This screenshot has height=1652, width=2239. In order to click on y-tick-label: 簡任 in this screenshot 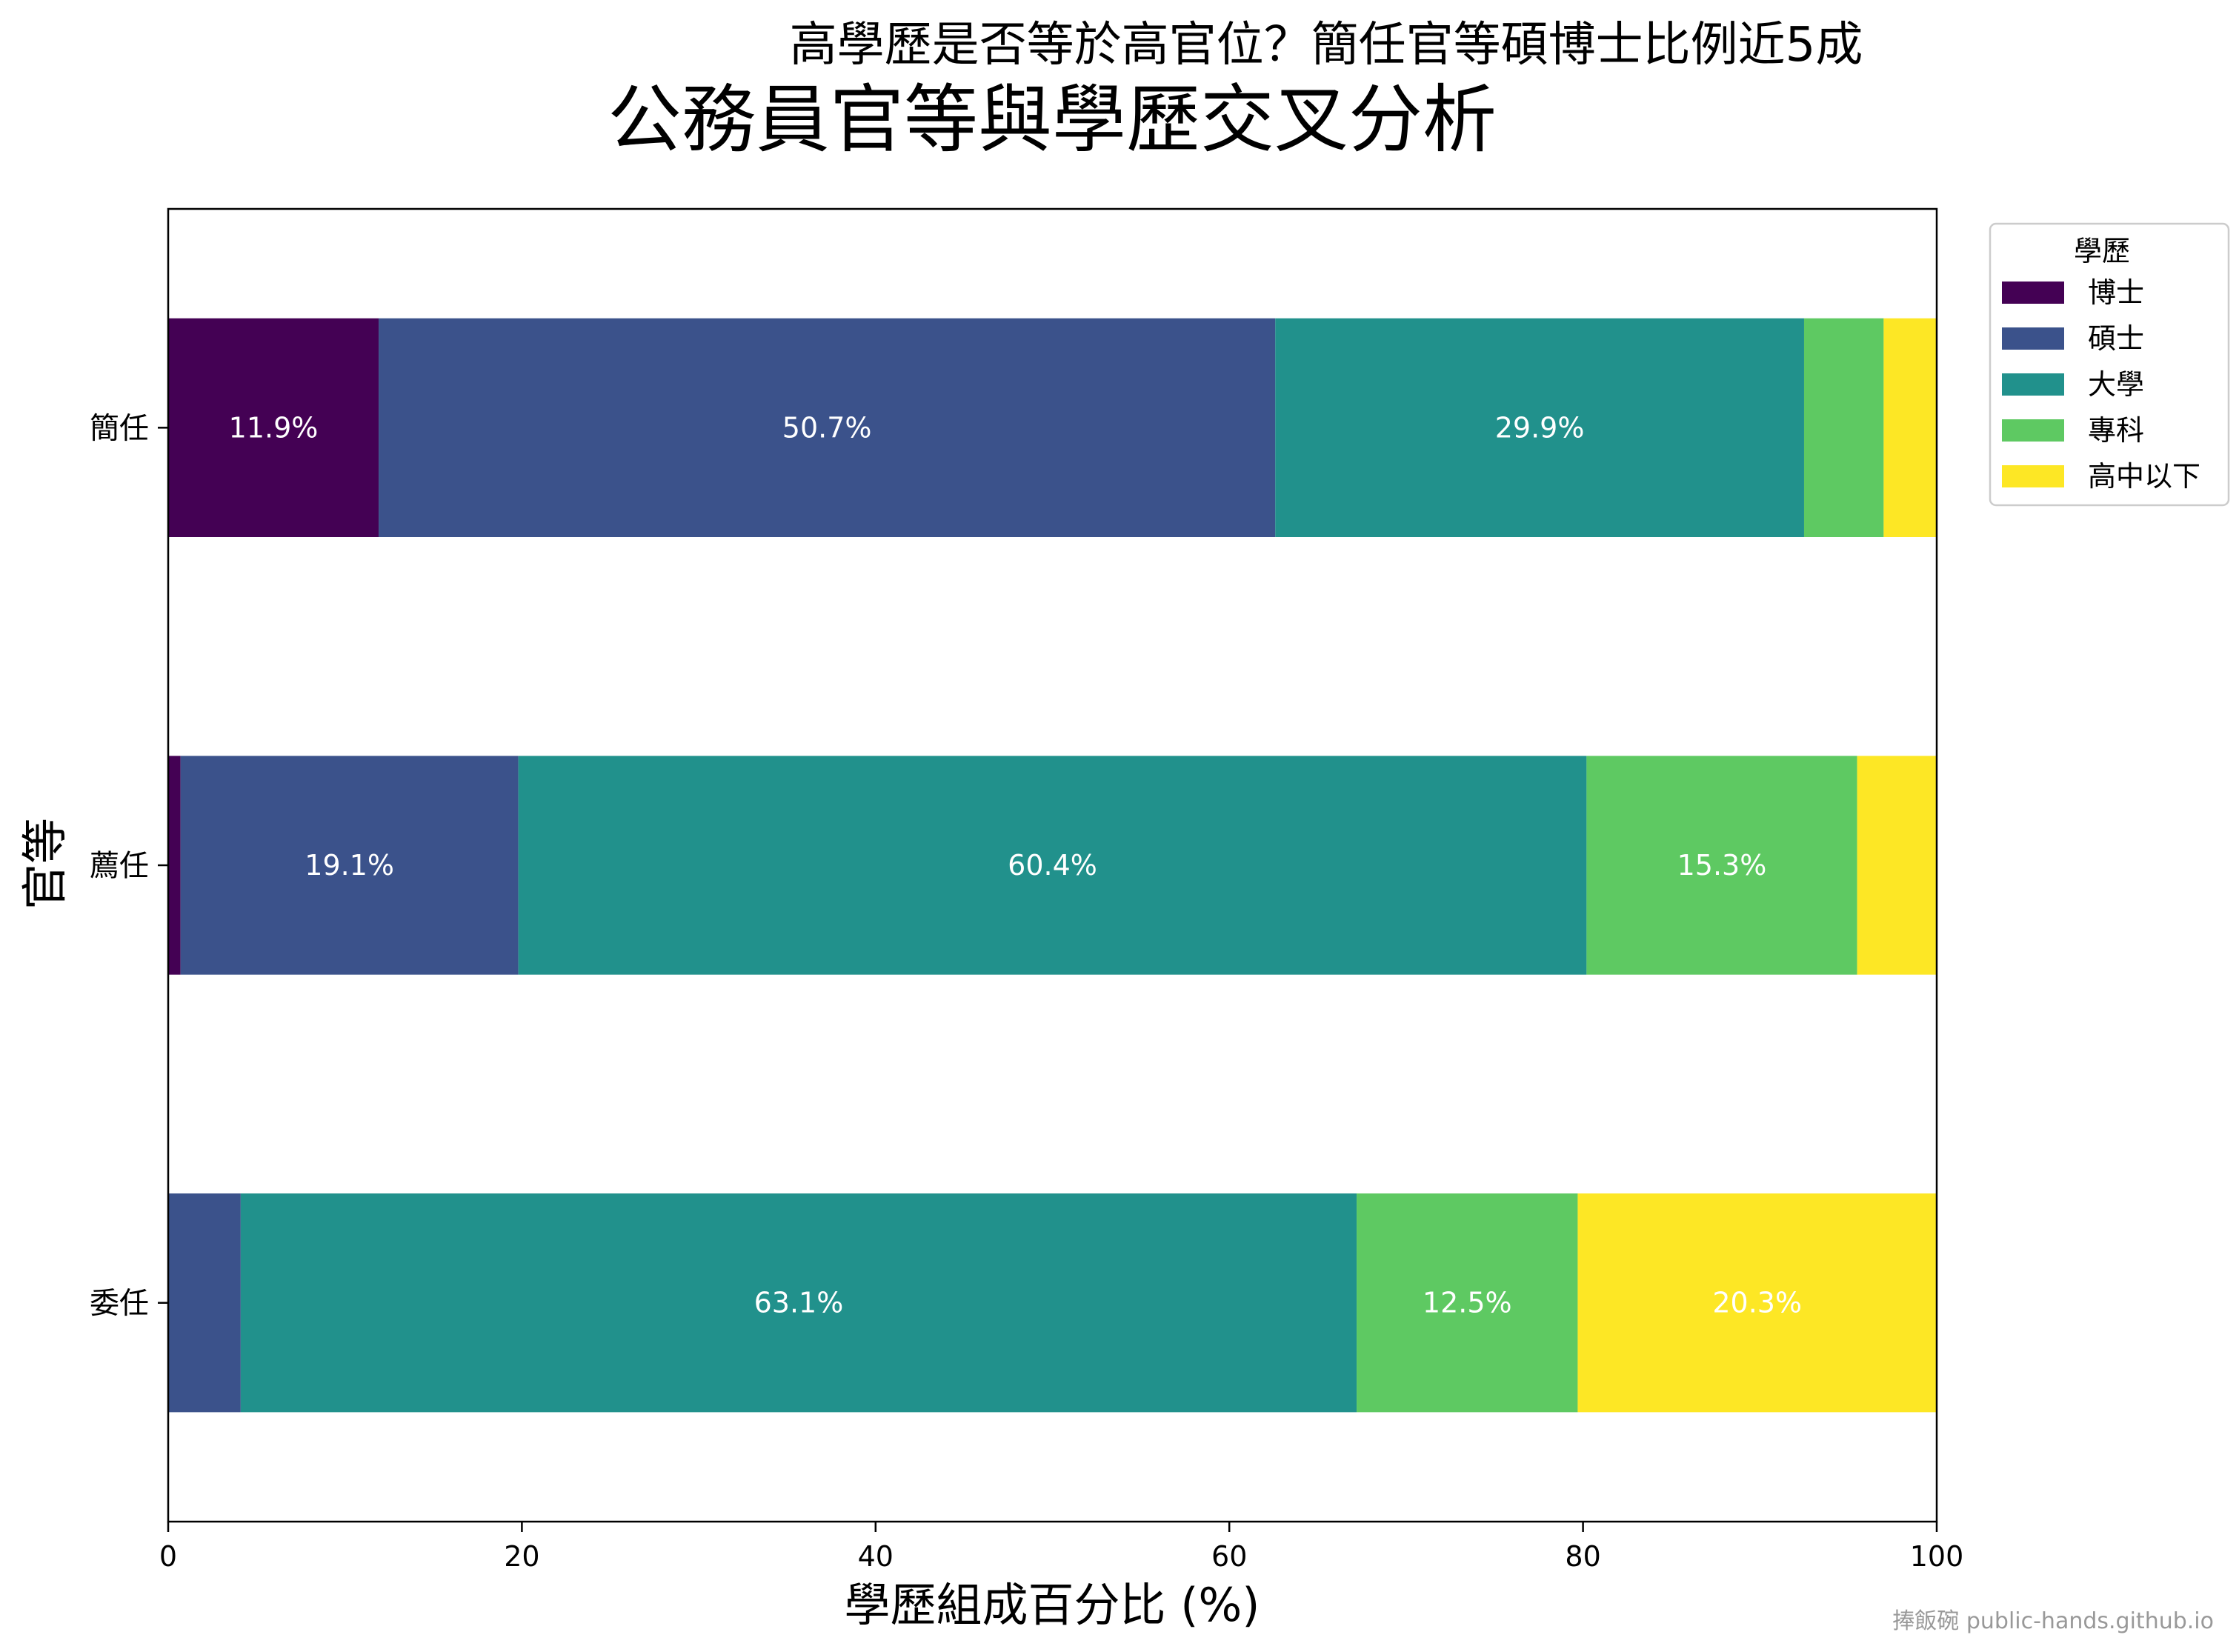, I will do `click(120, 428)`.